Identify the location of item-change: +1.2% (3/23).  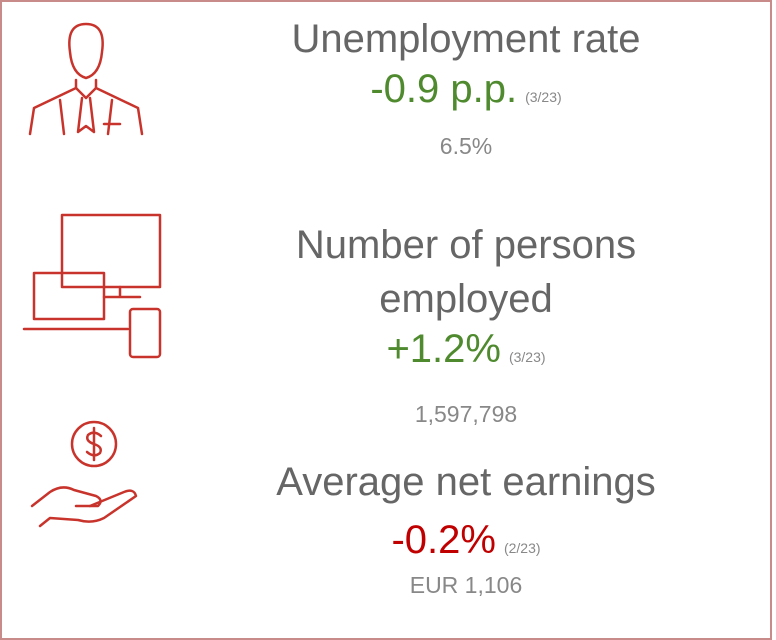
(466, 353).